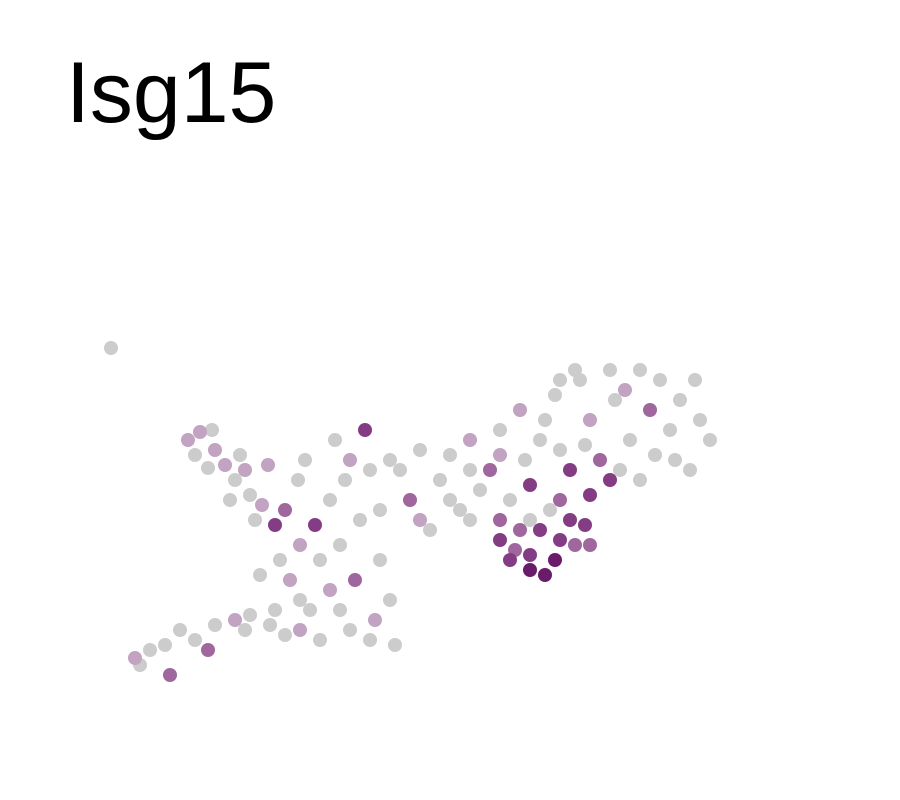 Image resolution: width=900 pixels, height=800 pixels. What do you see at coordinates (171, 93) in the screenshot?
I see `chart-title: Isg15` at bounding box center [171, 93].